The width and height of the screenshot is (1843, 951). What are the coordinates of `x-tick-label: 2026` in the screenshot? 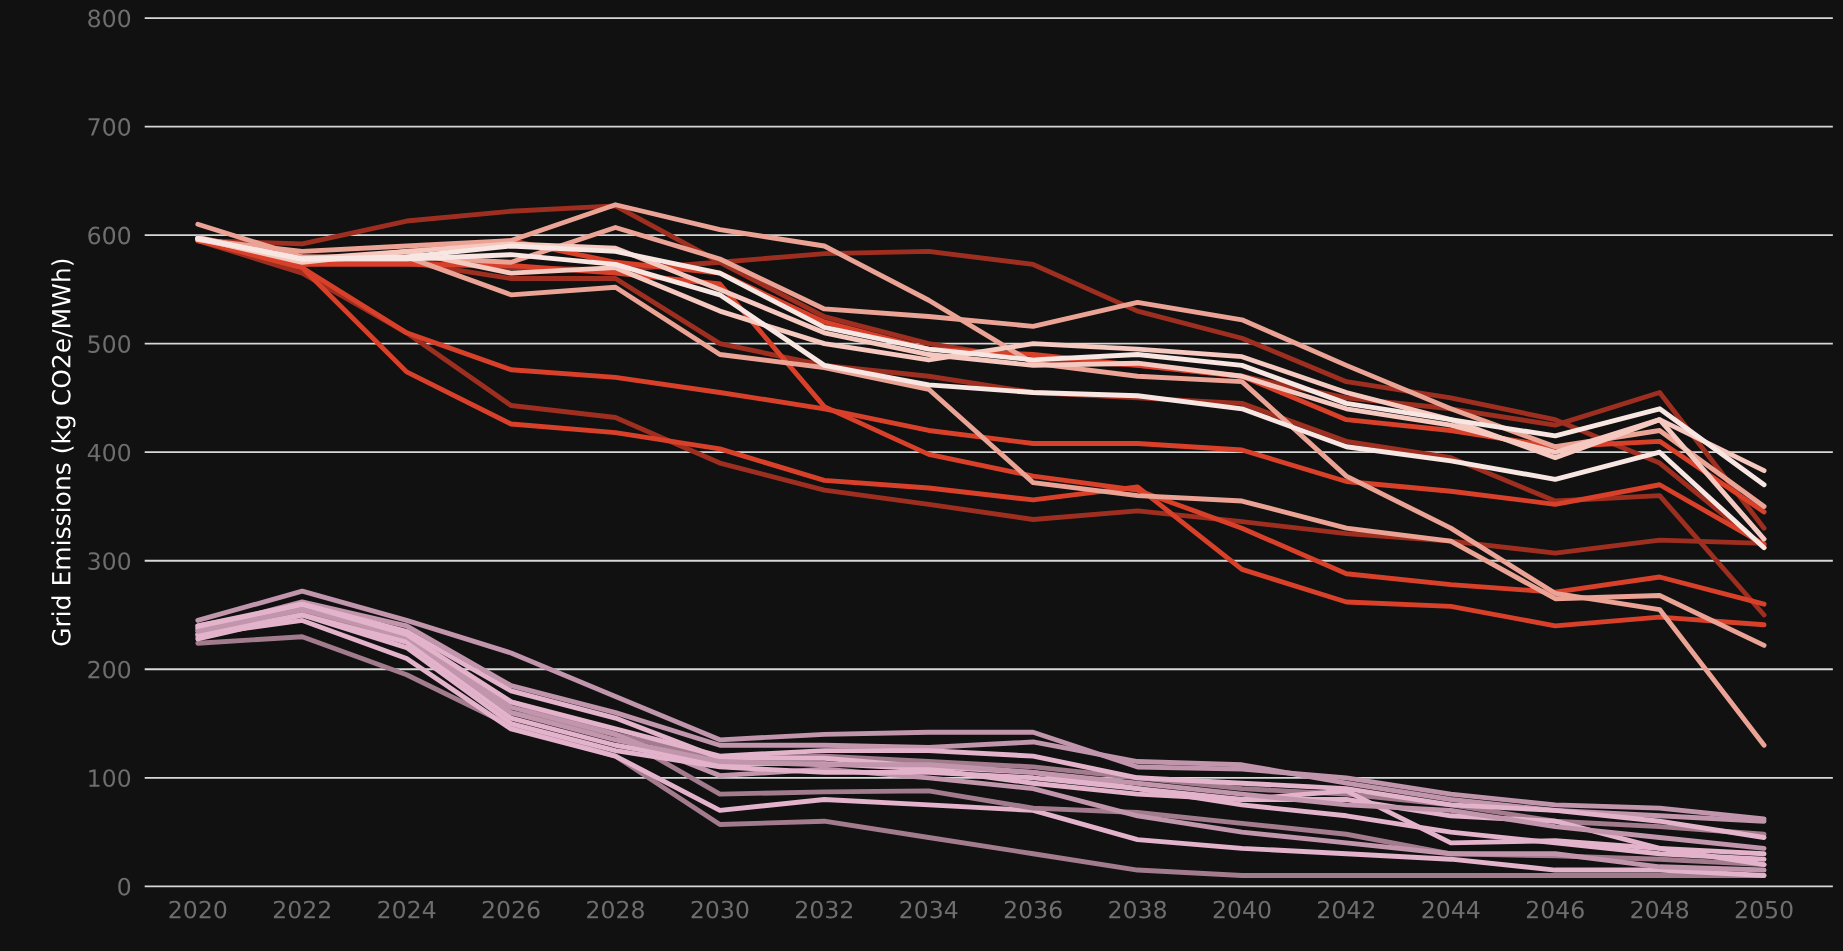 It's located at (511, 909).